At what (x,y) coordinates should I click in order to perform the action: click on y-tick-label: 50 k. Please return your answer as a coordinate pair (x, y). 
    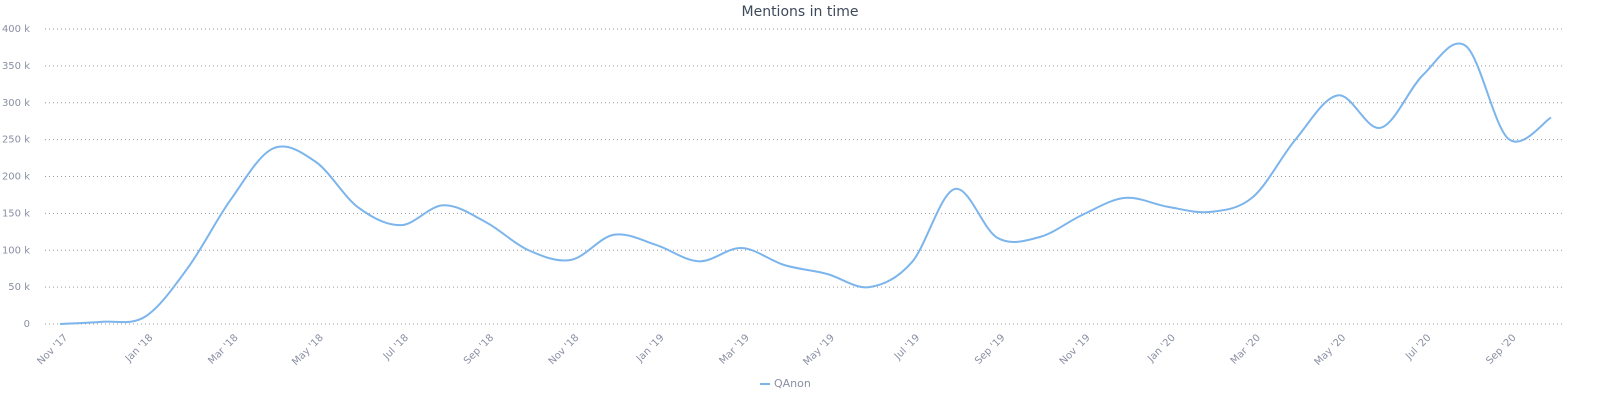
    Looking at the image, I should click on (19, 287).